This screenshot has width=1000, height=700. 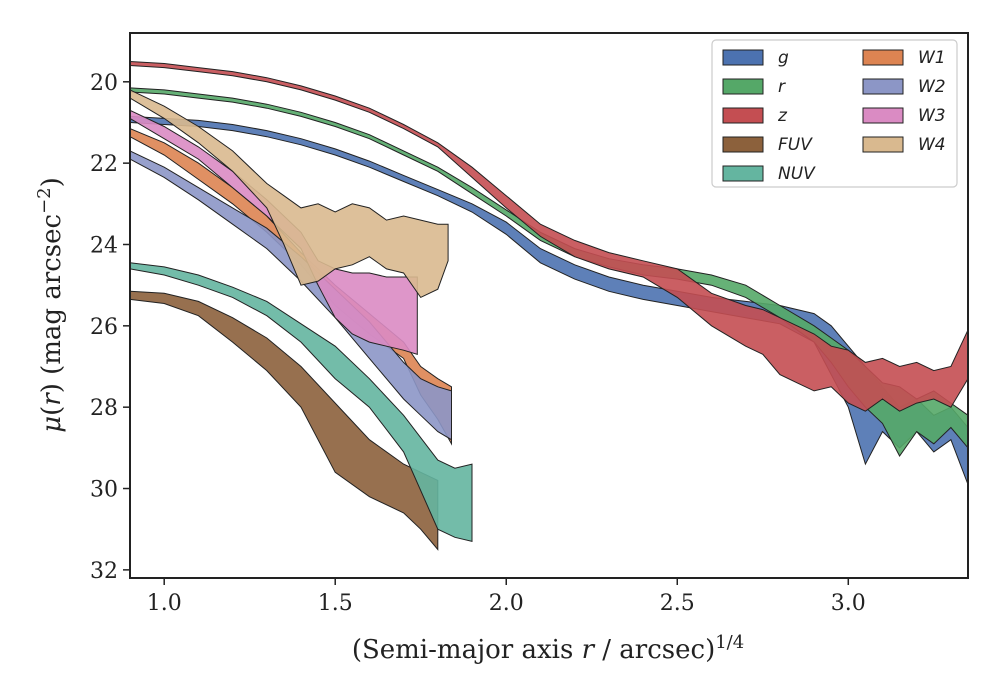 I want to click on legend: grz FUV NUV W1 W2 W3 W4, so click(x=834, y=113).